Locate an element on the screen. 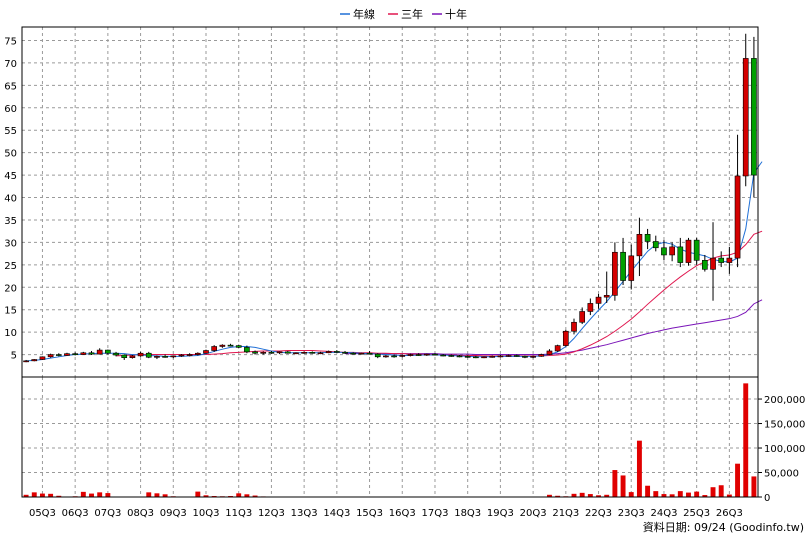  x-tick-label: 11Q3 is located at coordinates (238, 513).